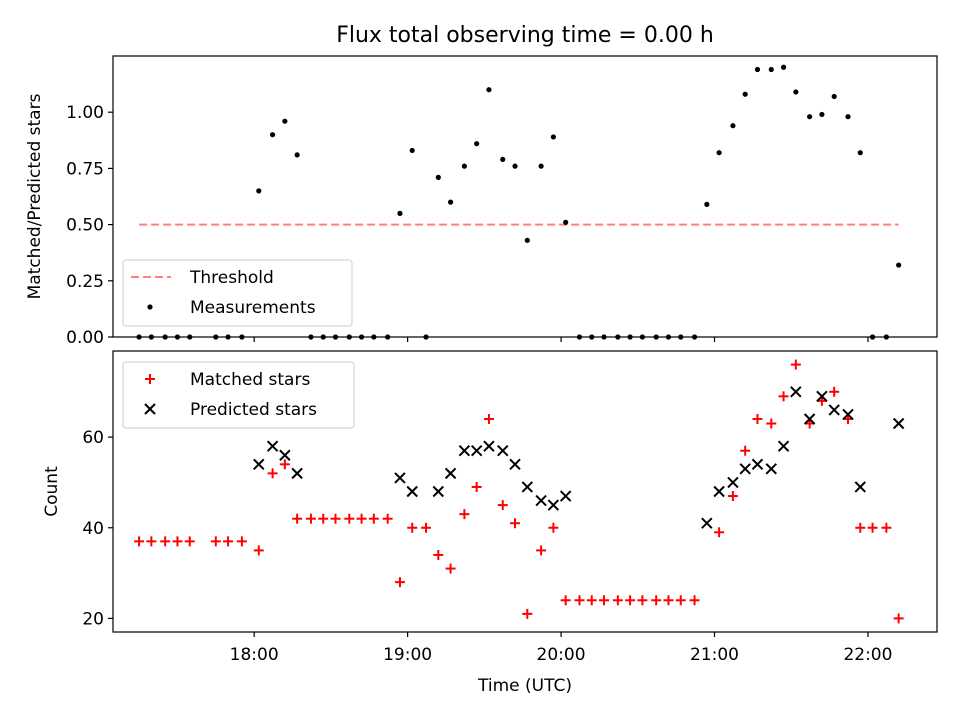  Describe the element at coordinates (524, 686) in the screenshot. I see `x-axis-label: Time (UTC)` at that location.